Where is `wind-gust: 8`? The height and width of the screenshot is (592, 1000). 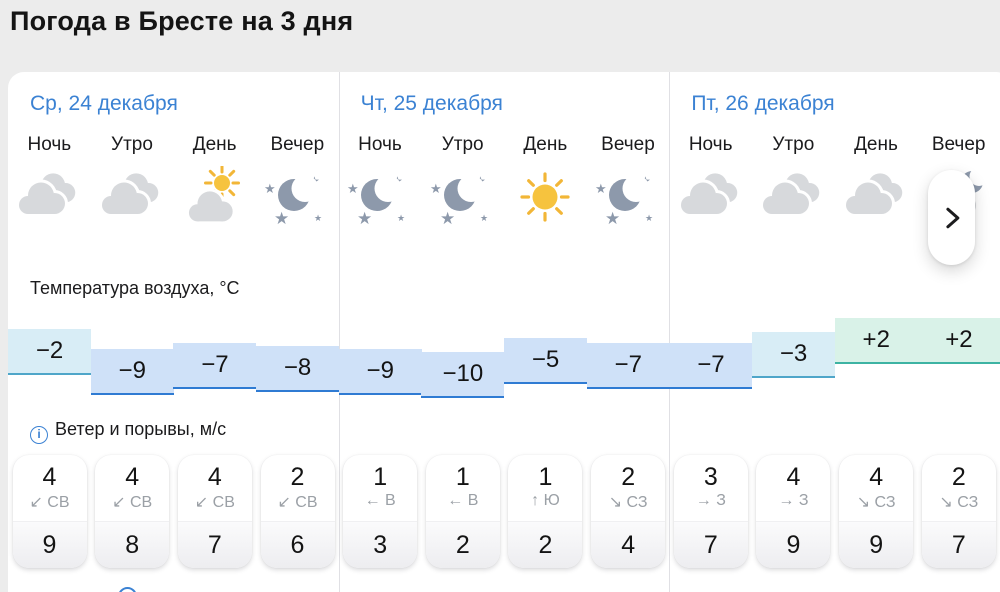
wind-gust: 8 is located at coordinates (132, 544).